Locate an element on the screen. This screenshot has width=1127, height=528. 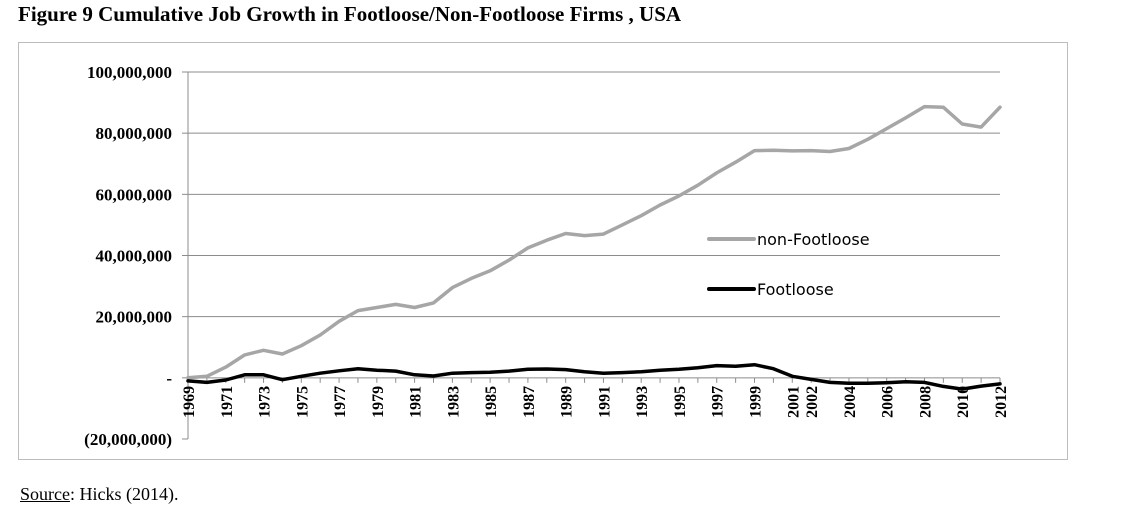
x-tick-label: 1997 is located at coordinates (718, 402).